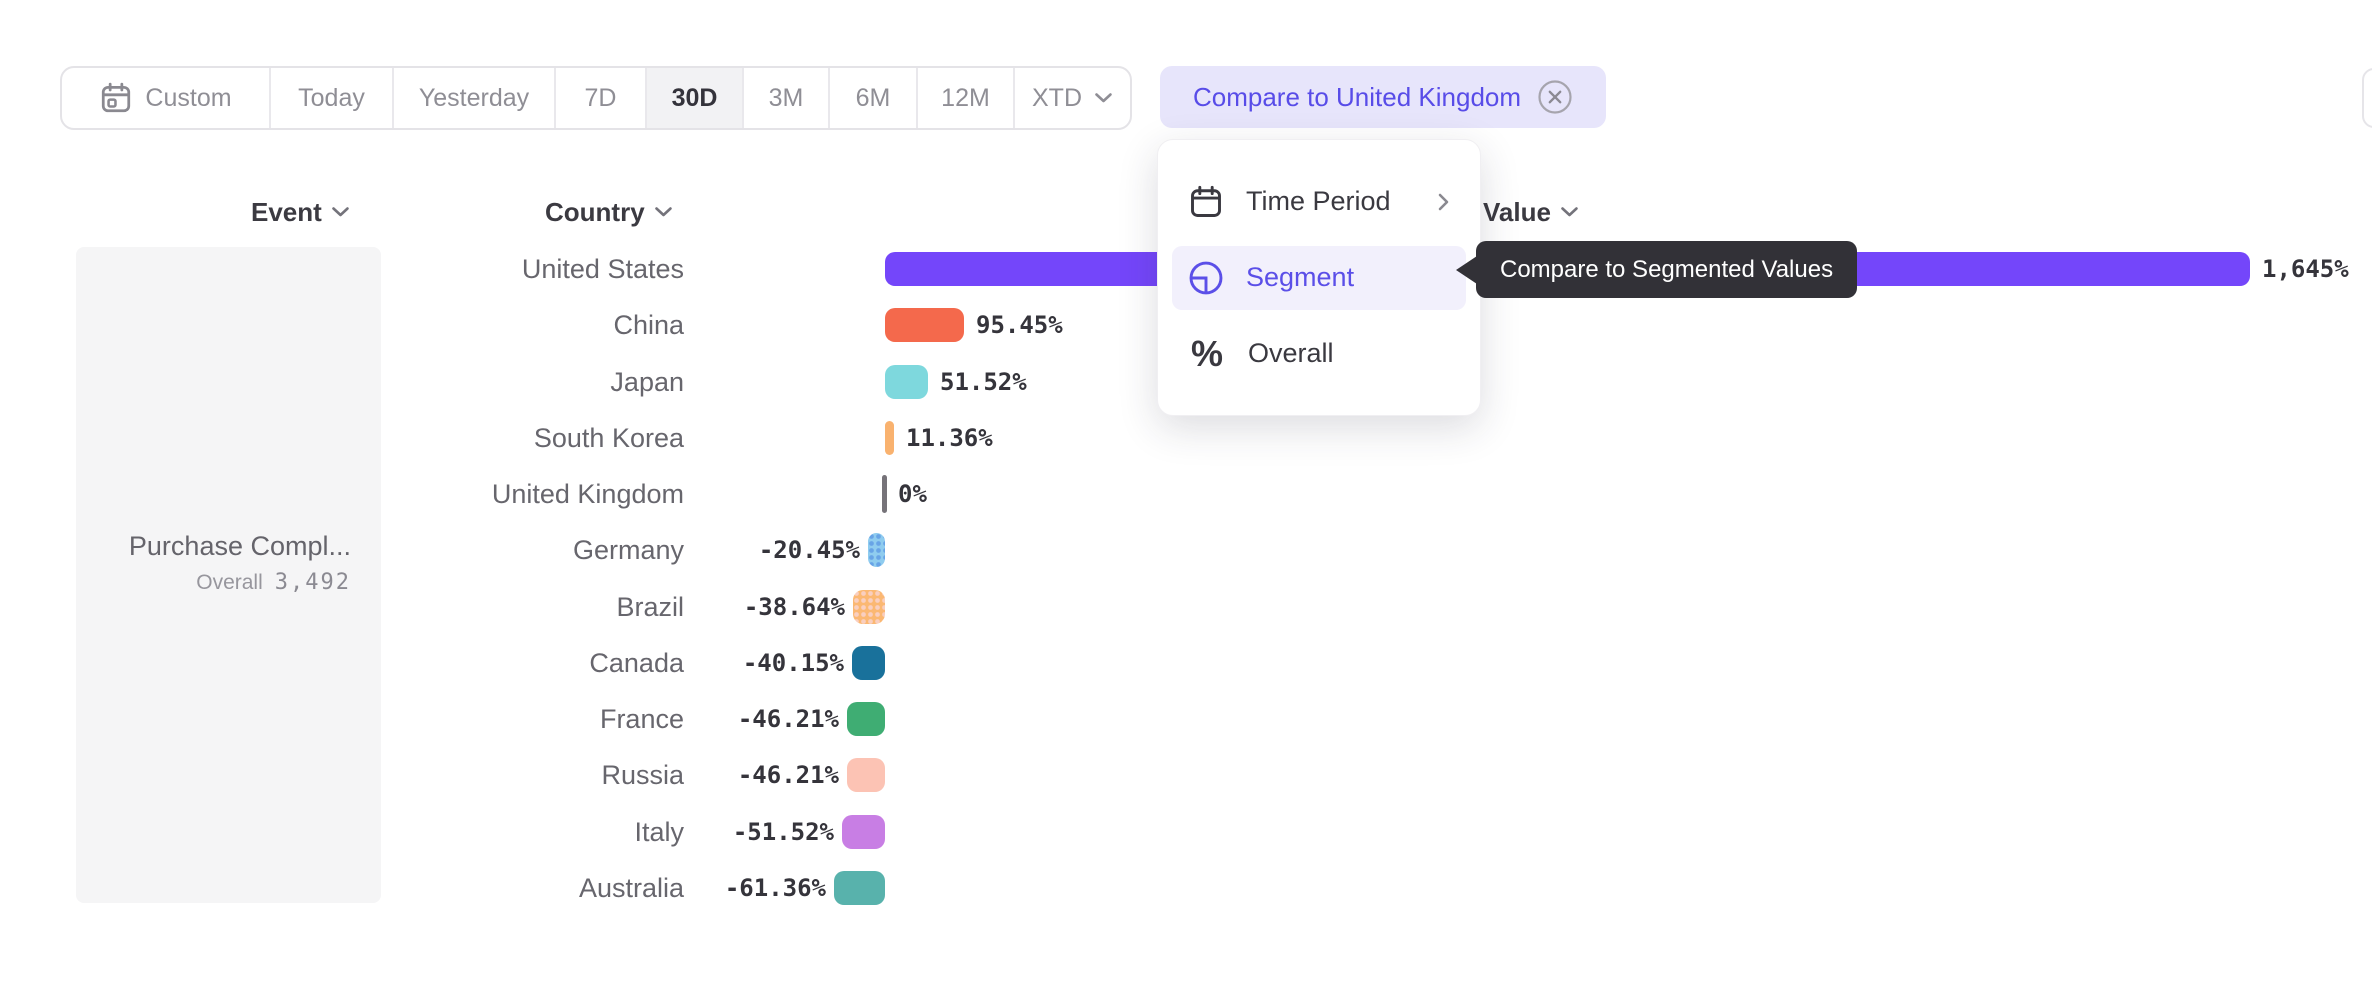  I want to click on compare-context-menu: Time Period Segment% Overall, so click(1319, 277).